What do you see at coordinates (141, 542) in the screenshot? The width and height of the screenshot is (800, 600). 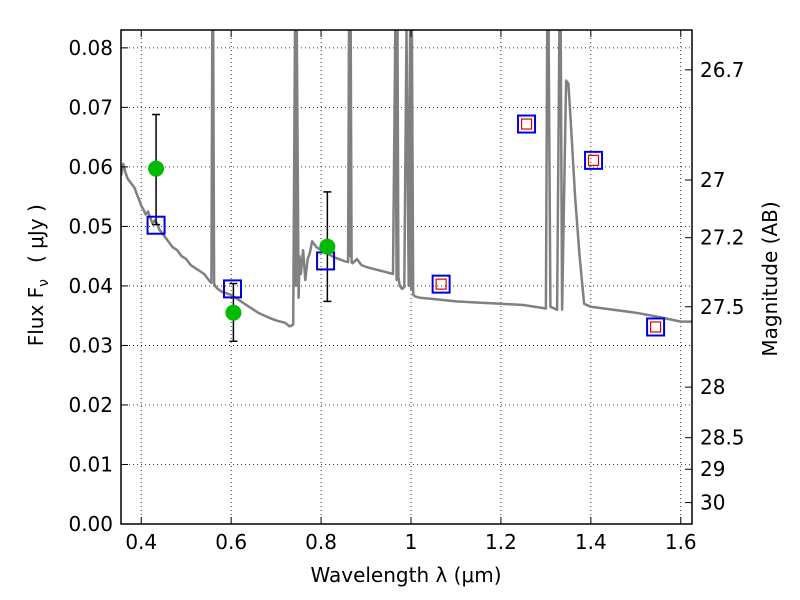 I see `x-tick-label: 0.4` at bounding box center [141, 542].